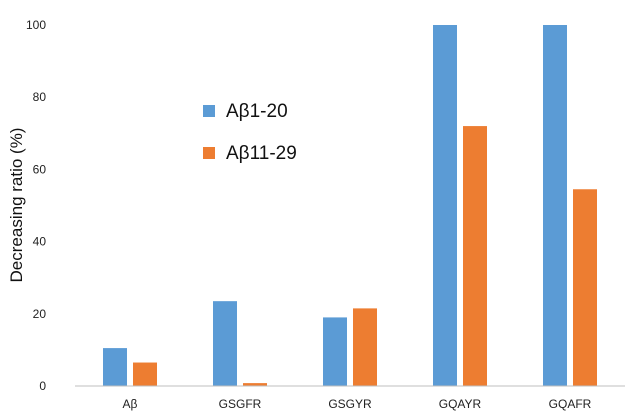  Describe the element at coordinates (16, 205) in the screenshot. I see `y-axis-label: Decreasing ratio (%)` at that location.